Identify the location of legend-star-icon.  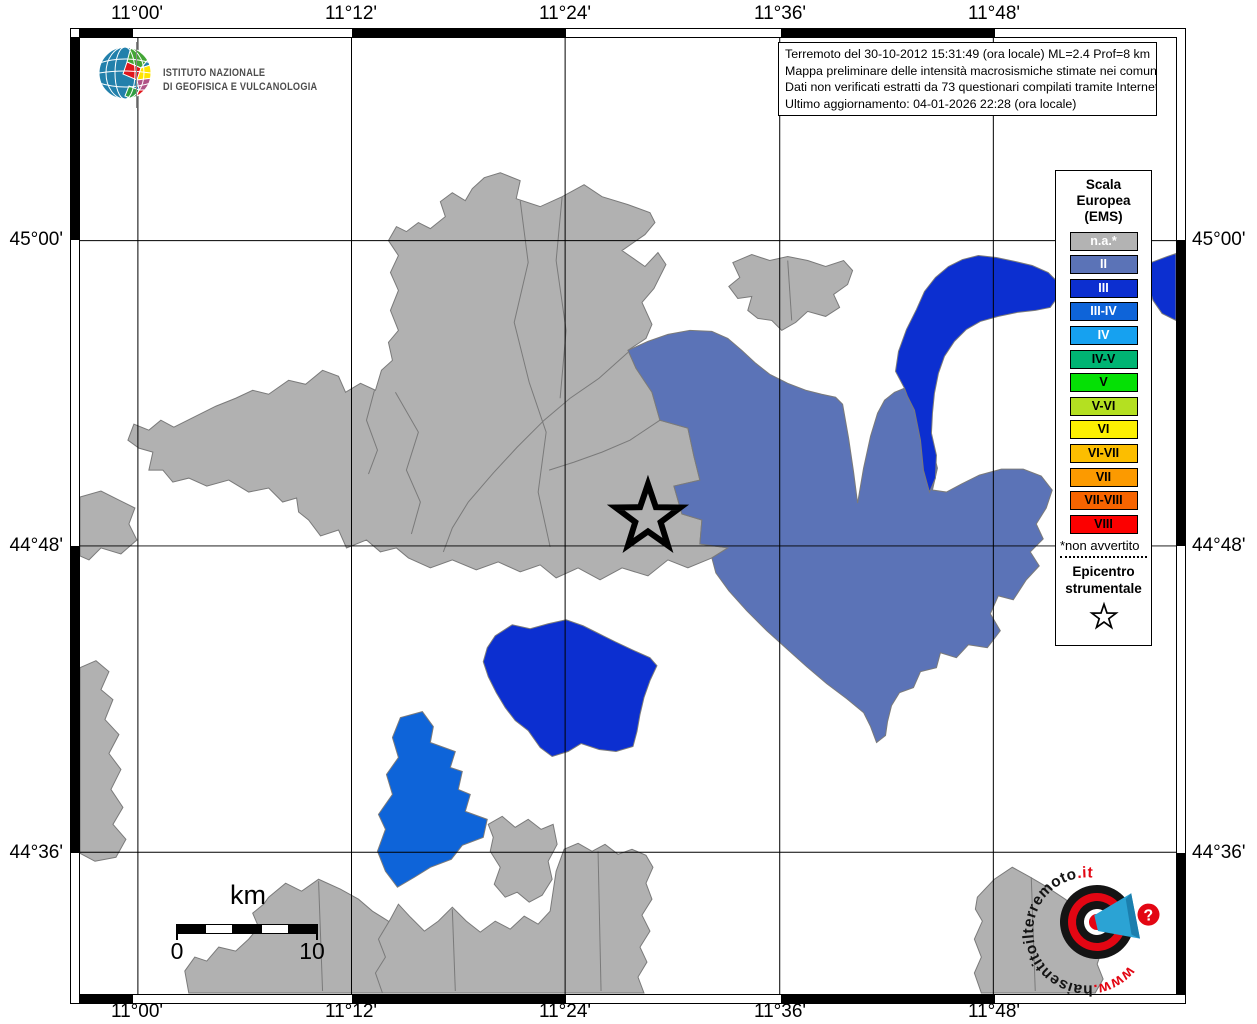
(1103, 615).